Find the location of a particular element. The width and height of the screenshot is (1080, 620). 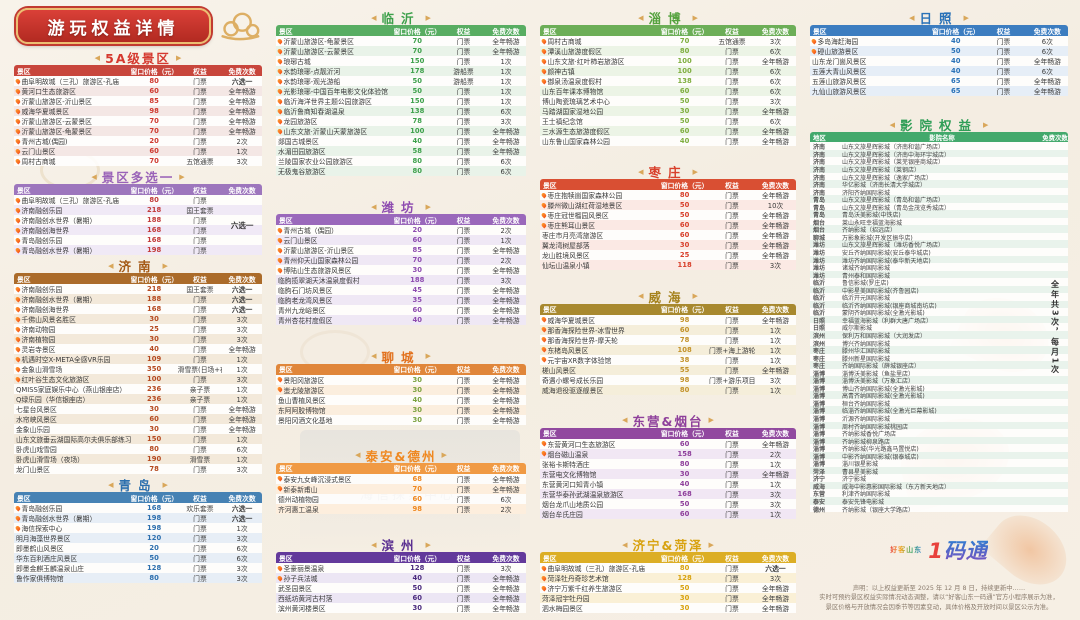

spot-name: 槎山风景区 is located at coordinates (559, 370).